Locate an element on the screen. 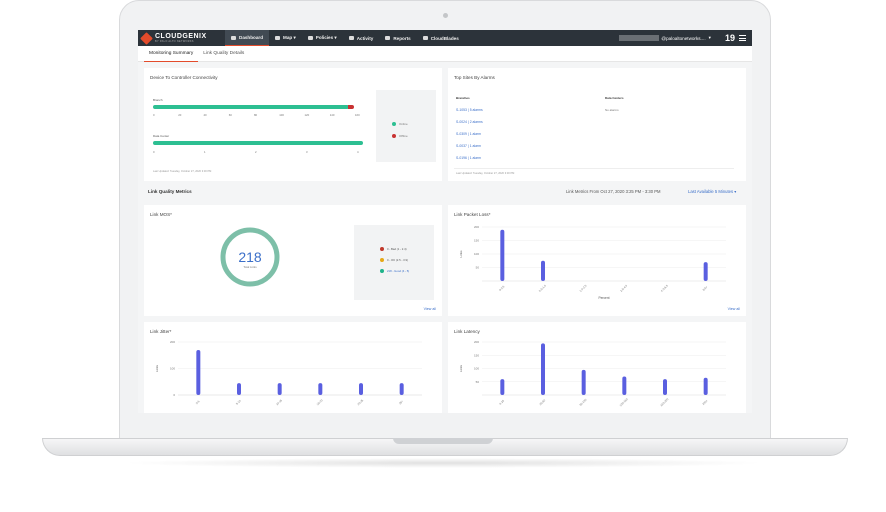 The height and width of the screenshot is (512, 886). nav-dashboard: Dashboard is located at coordinates (247, 38).